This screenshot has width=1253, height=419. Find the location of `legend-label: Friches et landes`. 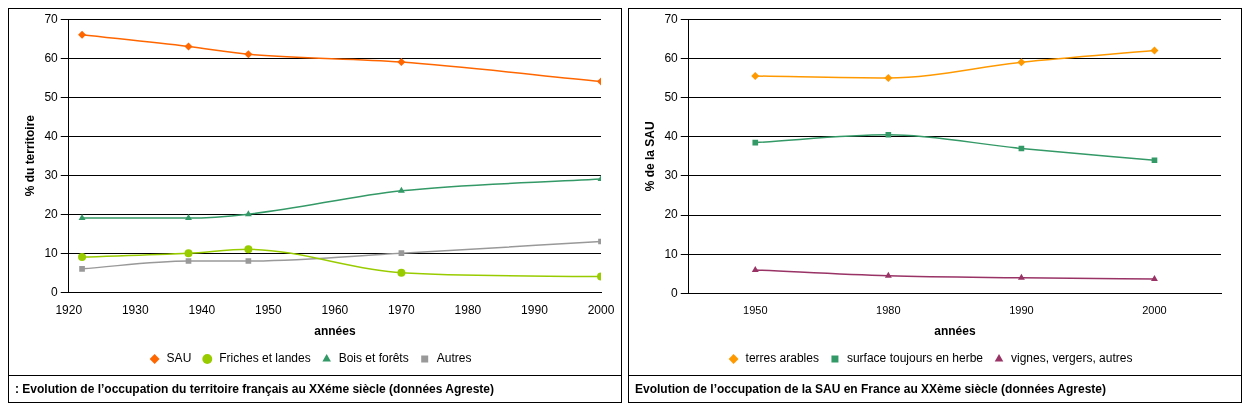

legend-label: Friches et landes is located at coordinates (265, 358).